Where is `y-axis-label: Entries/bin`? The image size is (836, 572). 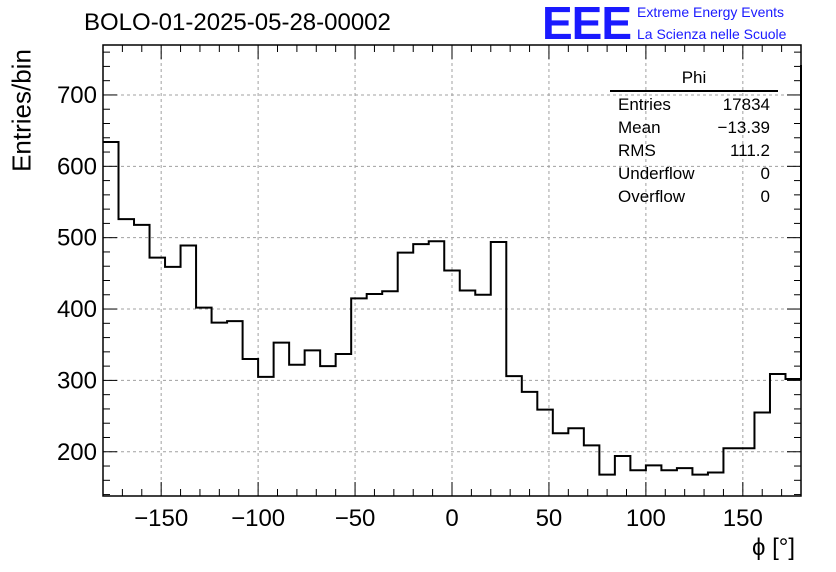
y-axis-label: Entries/bin is located at coordinates (21, 110).